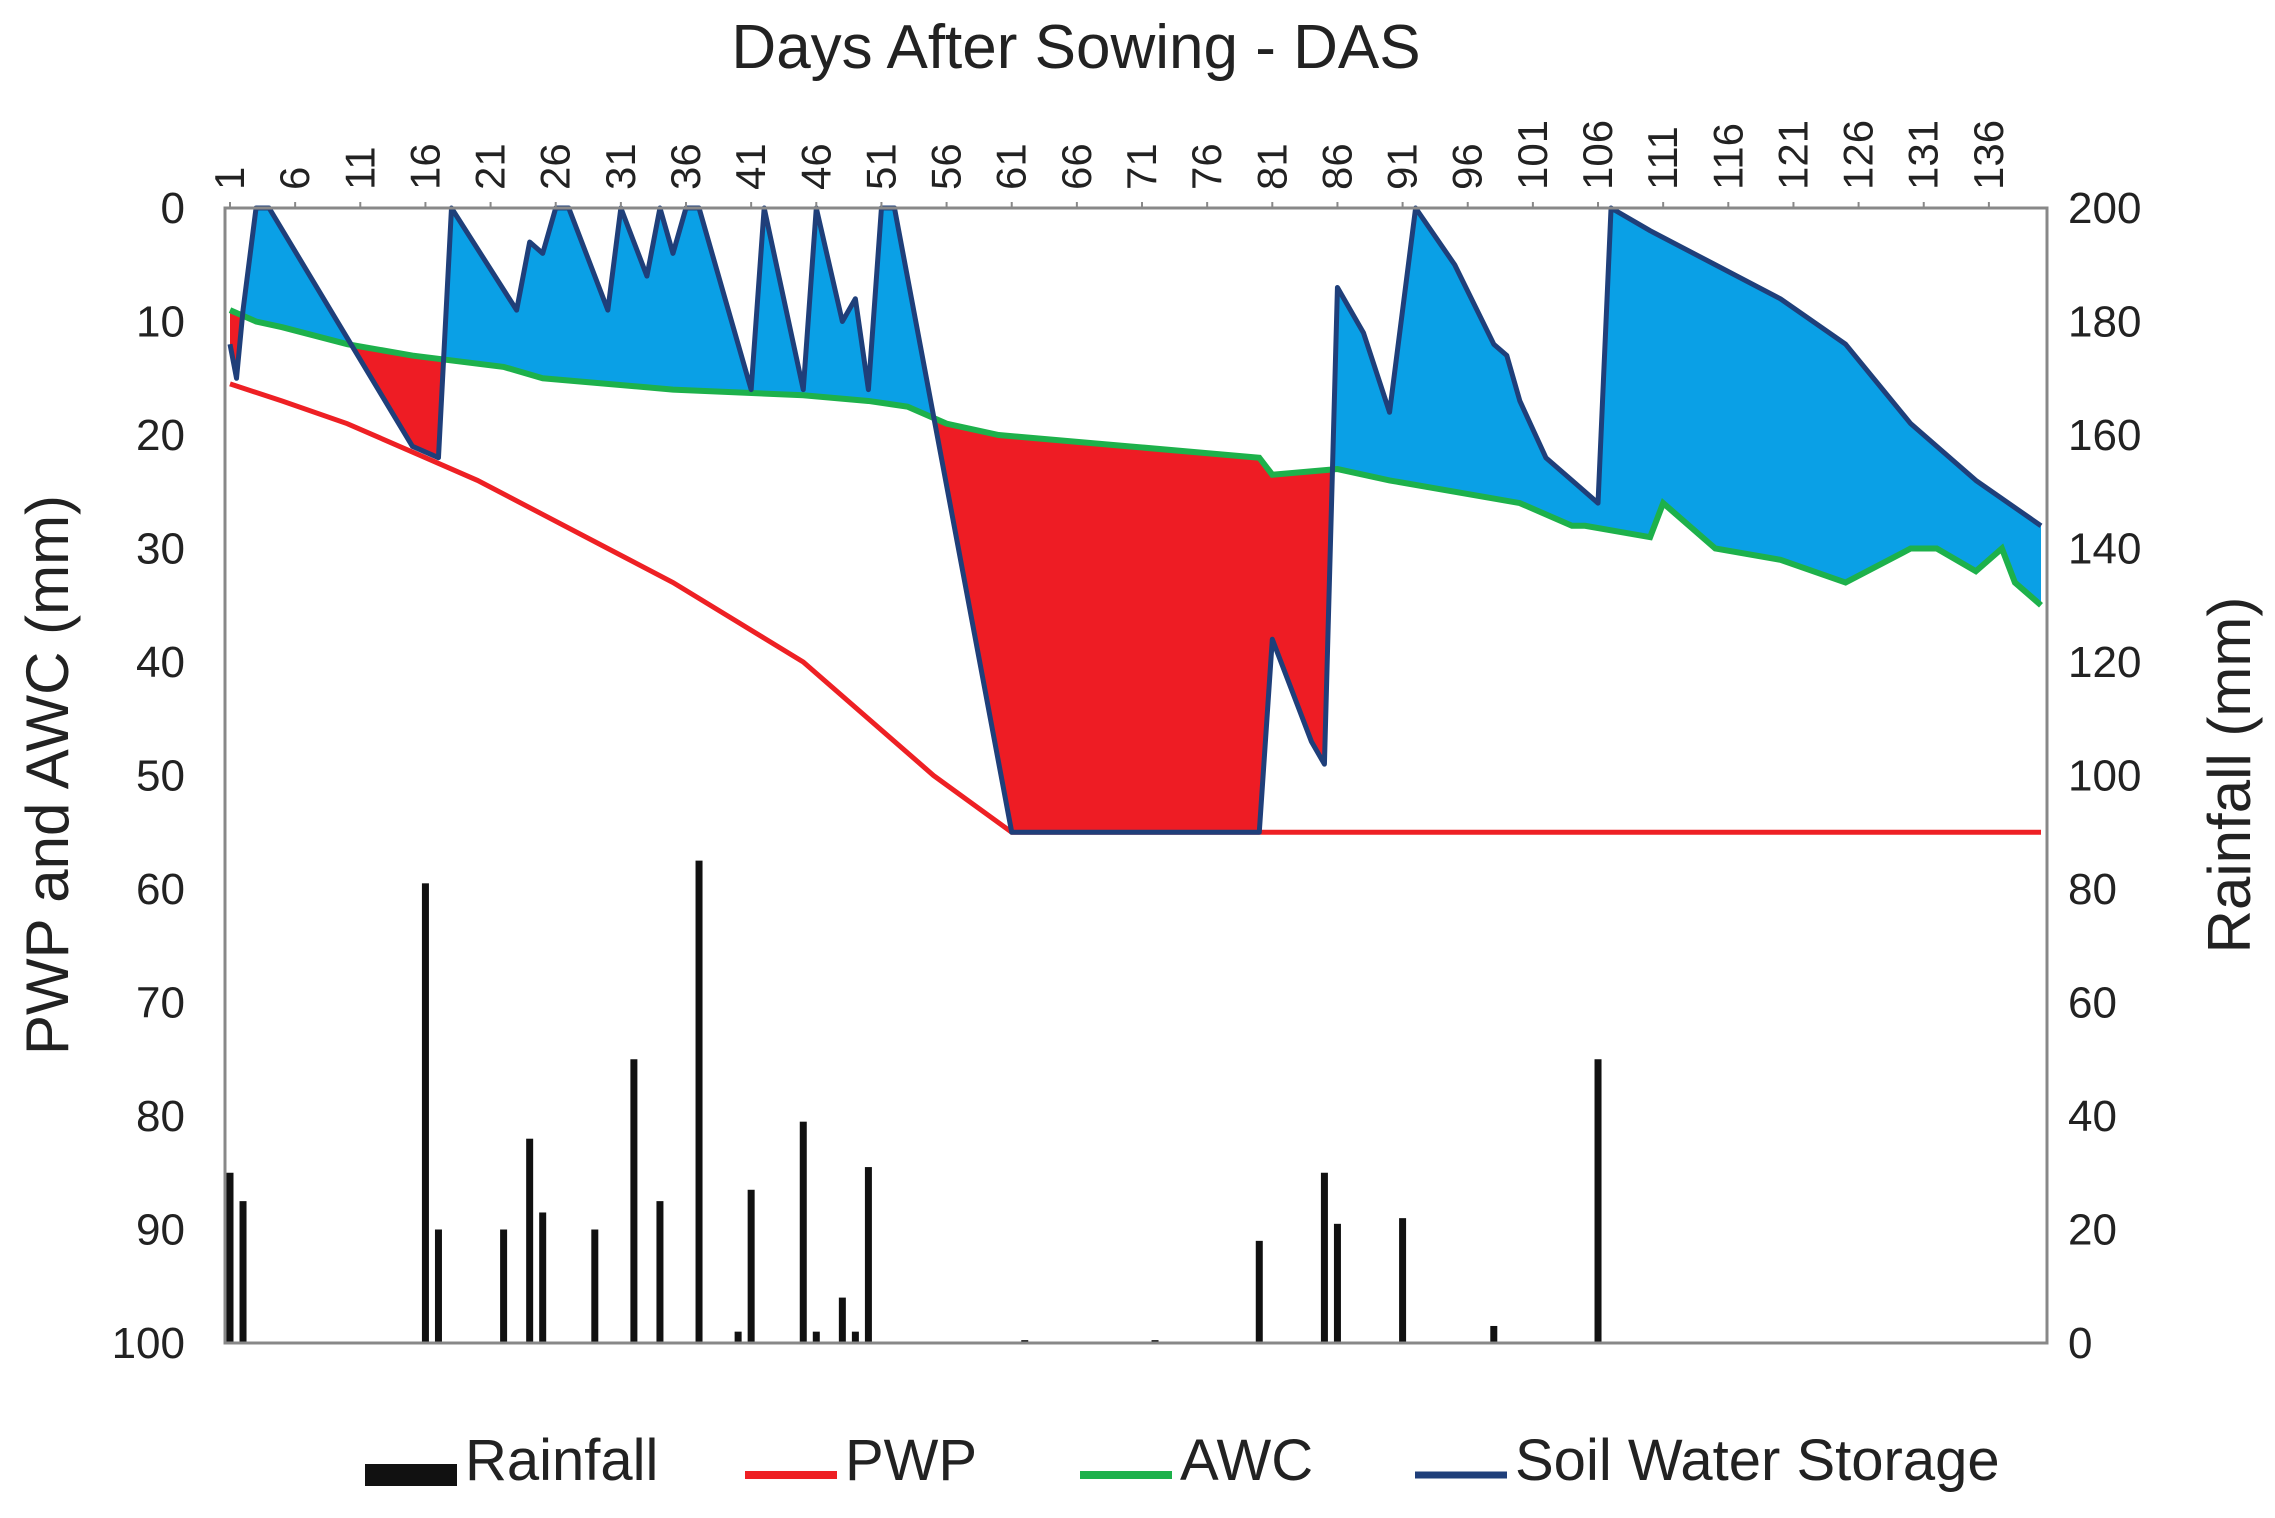 Image resolution: width=2275 pixels, height=1518 pixels. Describe the element at coordinates (2092, 1003) in the screenshot. I see `y2-tick-label: 60` at that location.